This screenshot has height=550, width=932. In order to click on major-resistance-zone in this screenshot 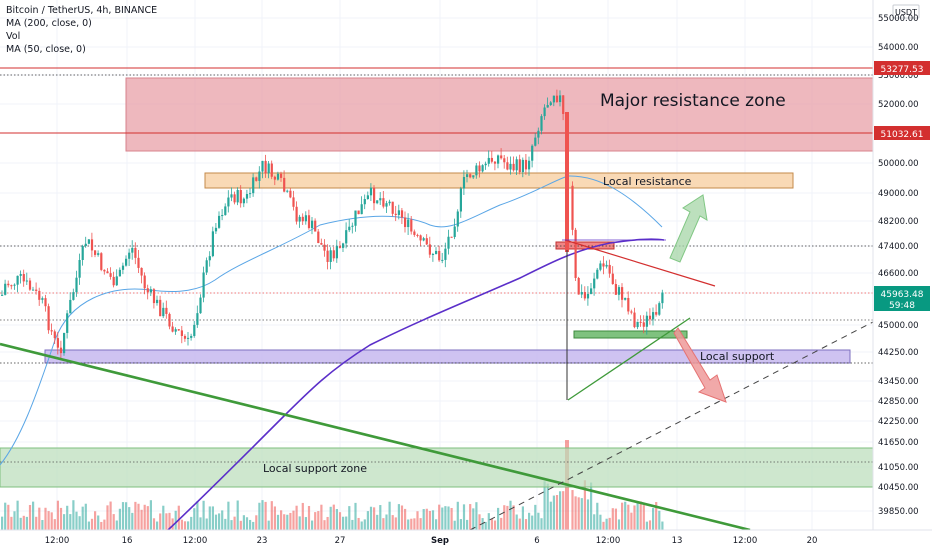, I will do `click(499, 114)`.